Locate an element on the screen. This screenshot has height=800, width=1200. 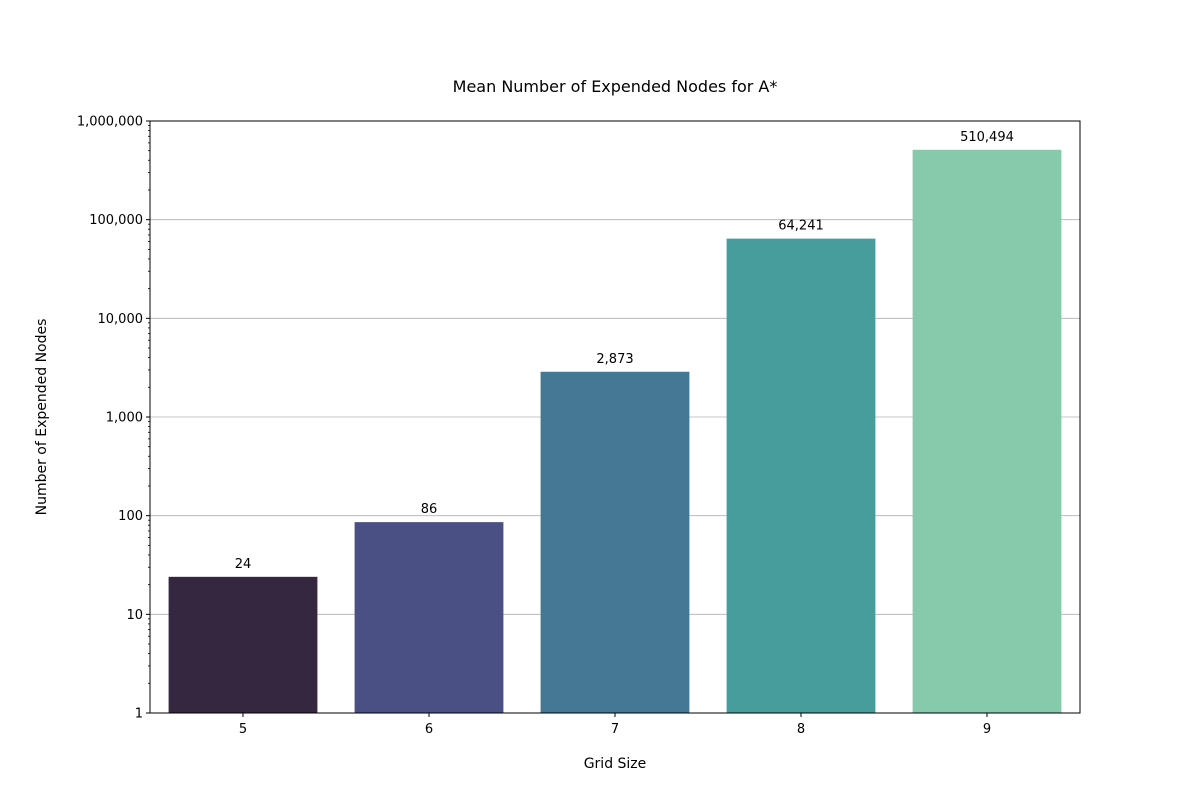
y-tick-label: 10 is located at coordinates (134, 615).